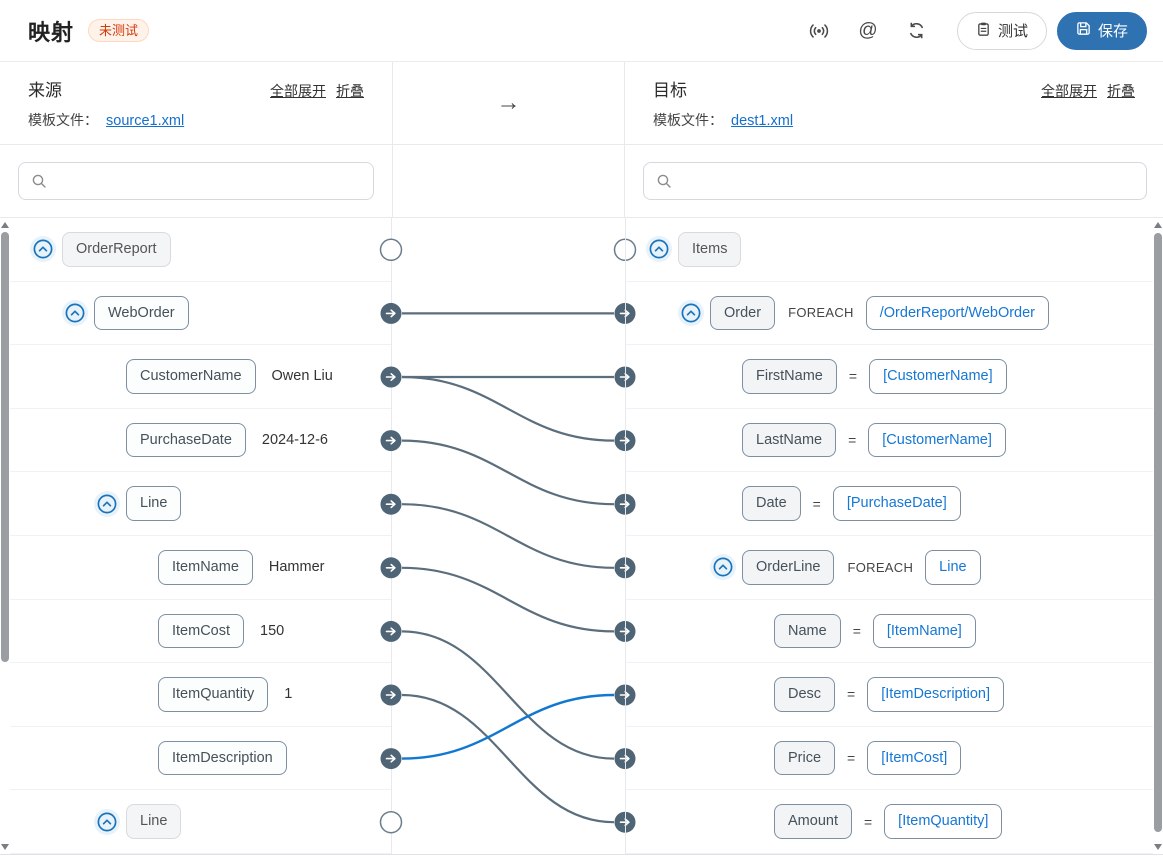  What do you see at coordinates (201, 631) in the screenshot?
I see `source-node-chip: ItemCost` at bounding box center [201, 631].